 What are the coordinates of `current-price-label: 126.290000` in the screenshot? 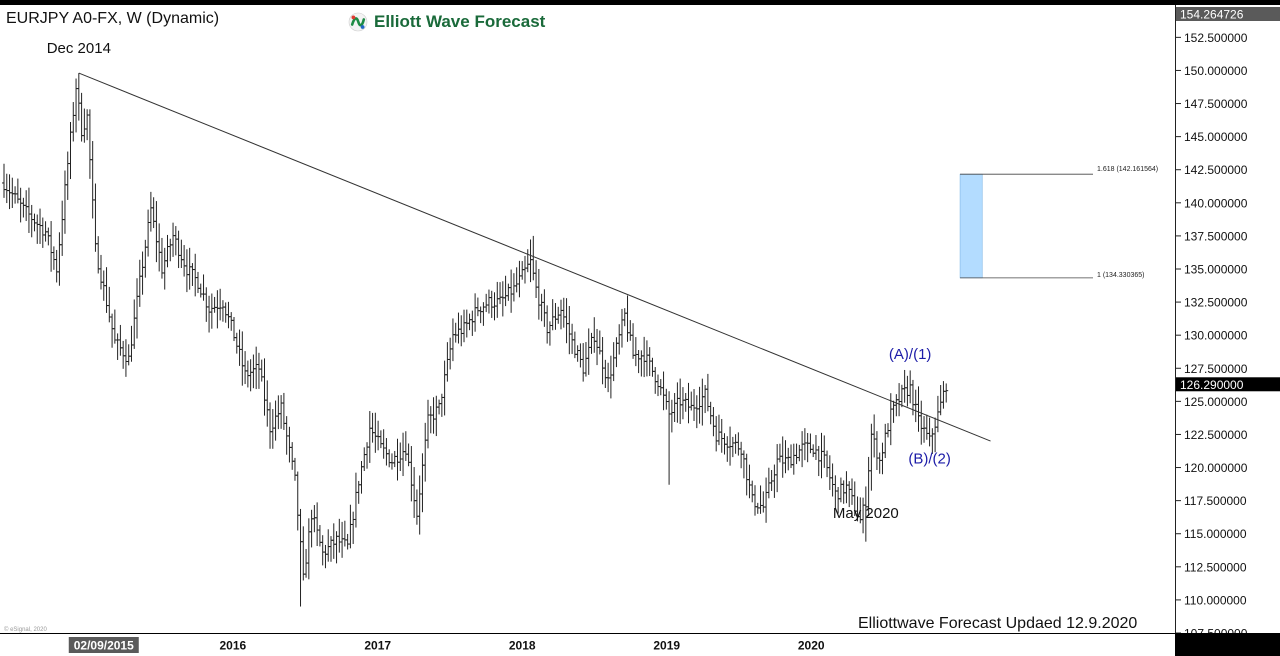 It's located at (1212, 385).